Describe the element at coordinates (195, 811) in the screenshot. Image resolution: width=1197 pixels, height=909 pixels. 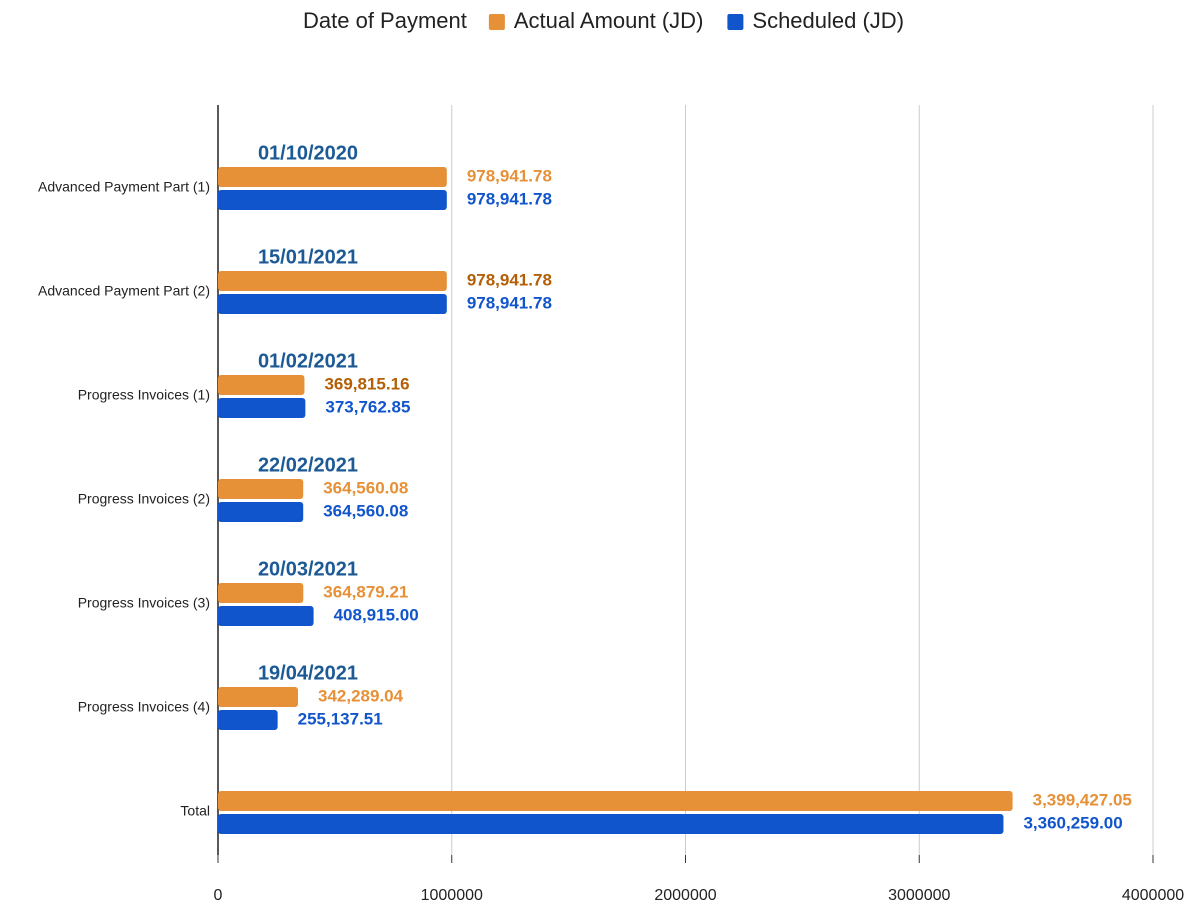
I see `y-tick-label: Total` at that location.